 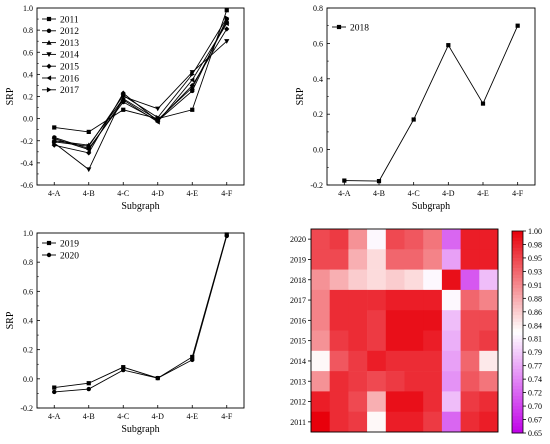 I want to click on y-tick-label: 0.6, so click(x=28, y=52).